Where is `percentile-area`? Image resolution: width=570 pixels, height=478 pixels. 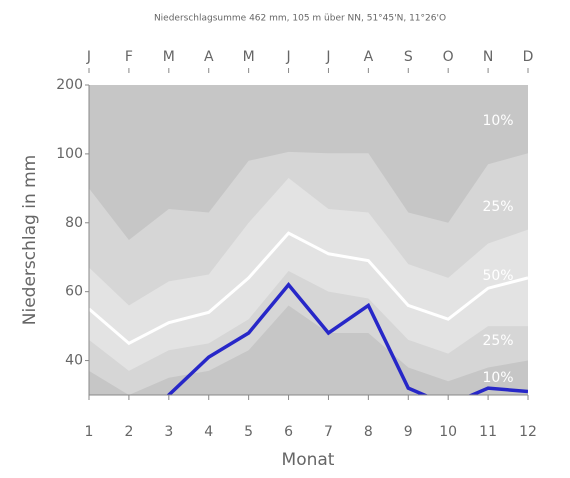 percentile-area is located at coordinates (308, 350).